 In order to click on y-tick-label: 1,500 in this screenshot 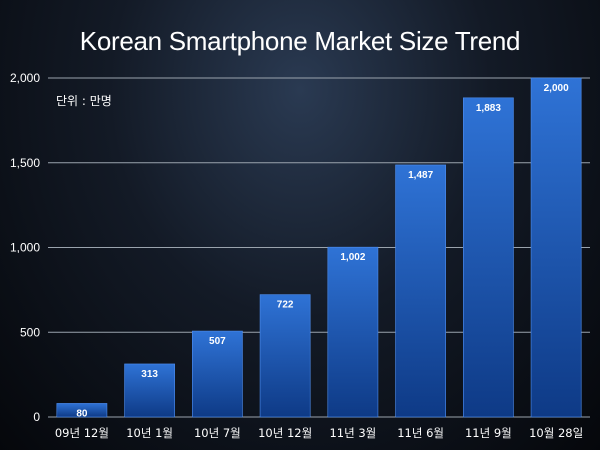, I will do `click(25, 163)`.